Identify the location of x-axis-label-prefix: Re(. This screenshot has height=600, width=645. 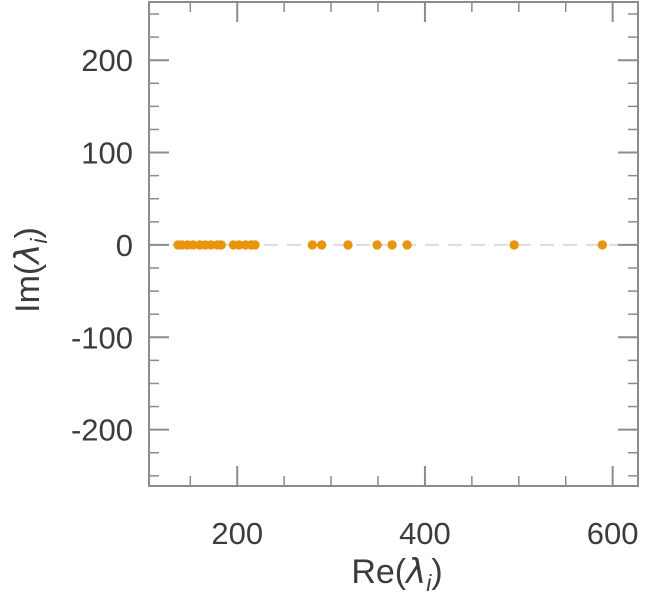
(379, 572).